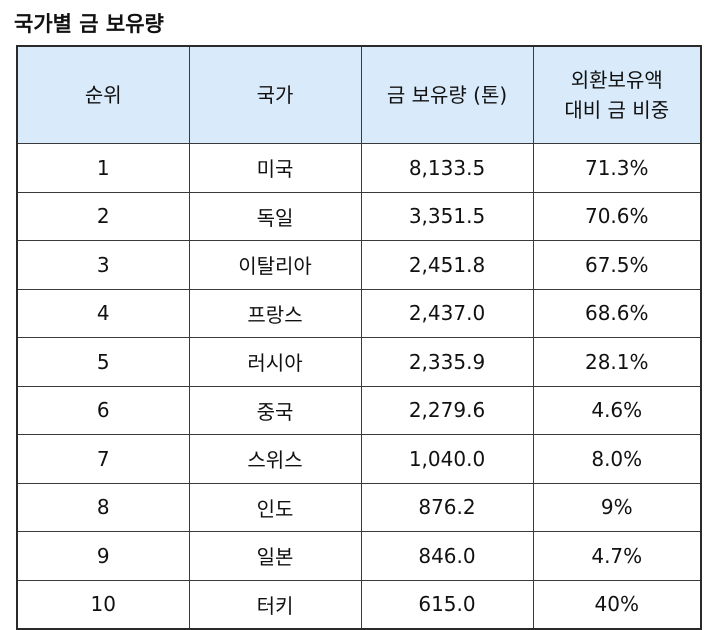 This screenshot has width=712, height=630. I want to click on cell-country: 일본, so click(275, 556).